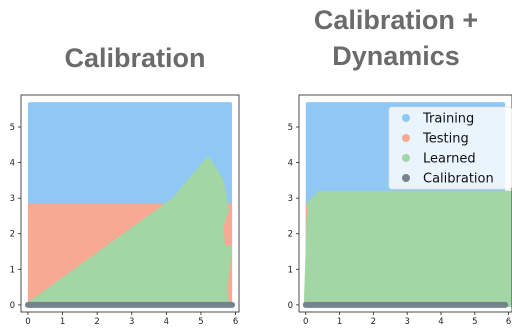 The height and width of the screenshot is (331, 512). I want to click on left-chart-title: Calibration, so click(135, 58).